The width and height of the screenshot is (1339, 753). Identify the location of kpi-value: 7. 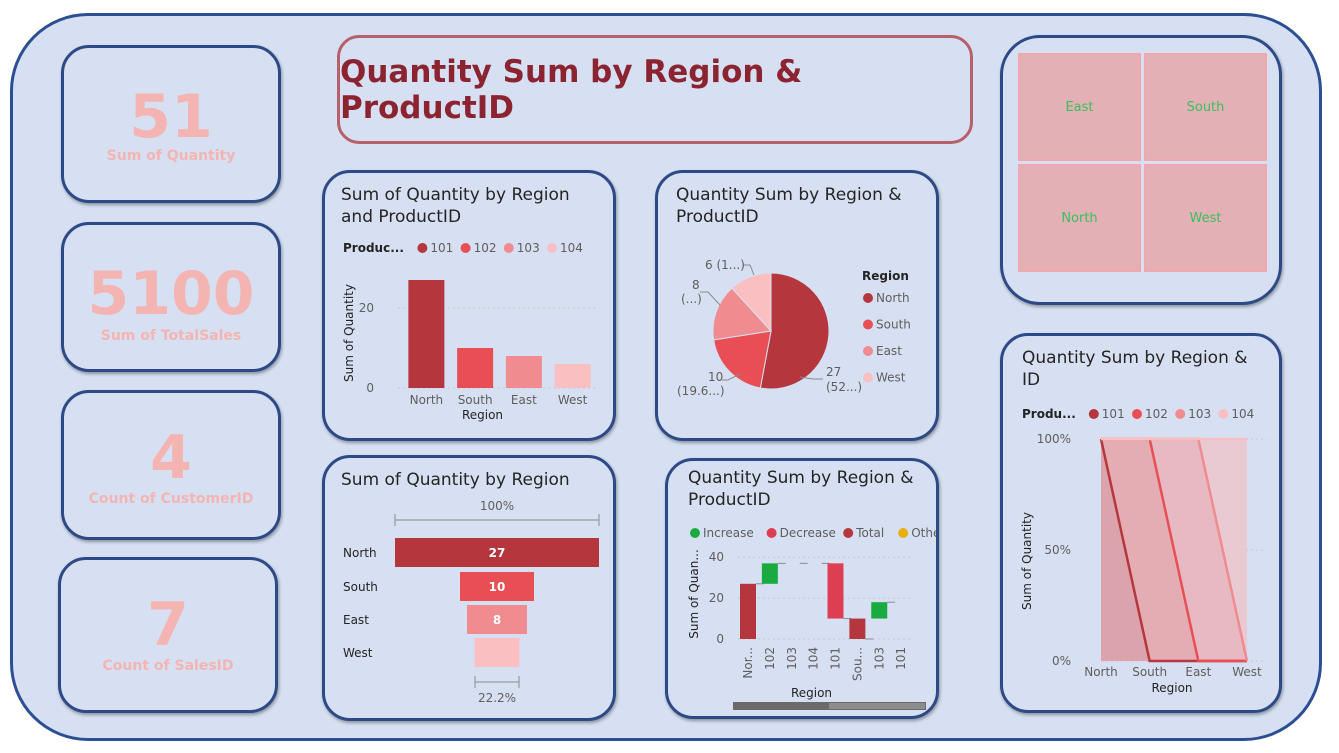
(168, 625).